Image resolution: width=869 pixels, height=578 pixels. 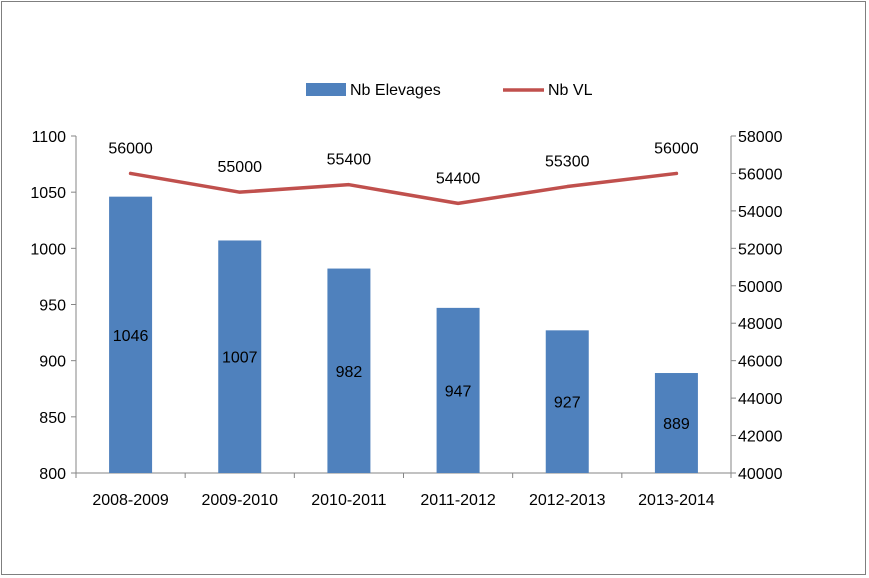 I want to click on bar-data-label: 889, so click(x=676, y=424).